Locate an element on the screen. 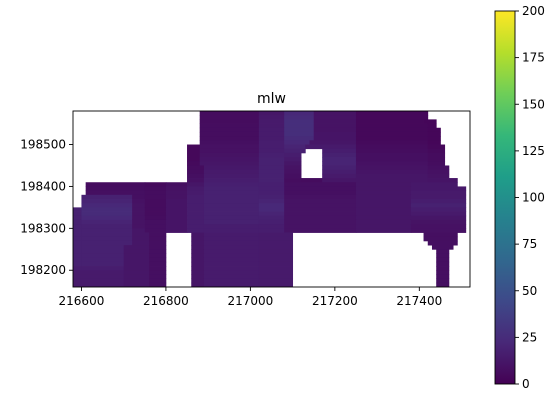 Image resolution: width=558 pixels, height=407 pixels. colorbar-tick-label: 25 is located at coordinates (529, 337).